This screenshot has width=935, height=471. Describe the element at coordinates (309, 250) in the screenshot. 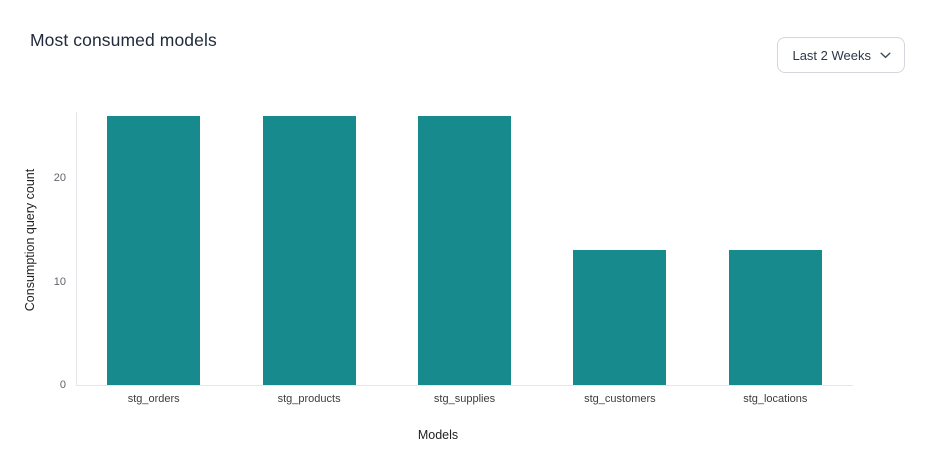

I see `bar-stg_products` at that location.